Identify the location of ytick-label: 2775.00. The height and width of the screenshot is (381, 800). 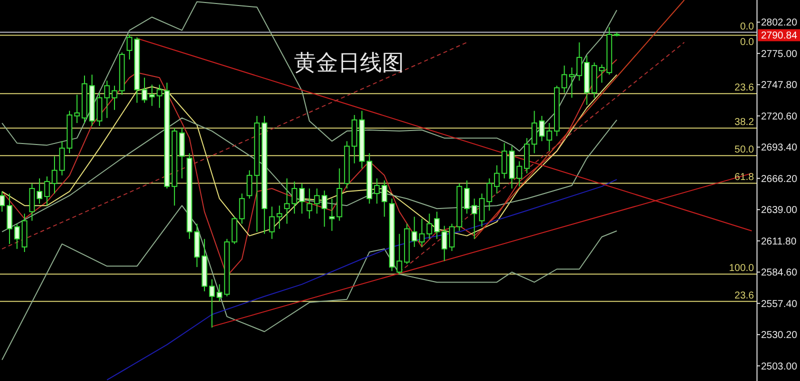
(779, 54).